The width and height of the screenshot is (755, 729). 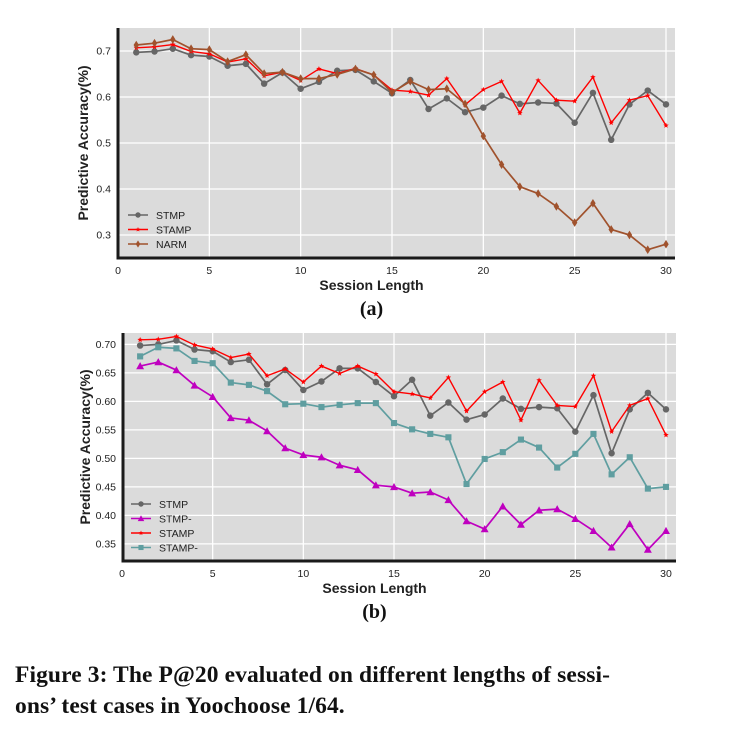 I want to click on legend: STMP STMP- STAMP STAMP-, so click(x=164, y=527).